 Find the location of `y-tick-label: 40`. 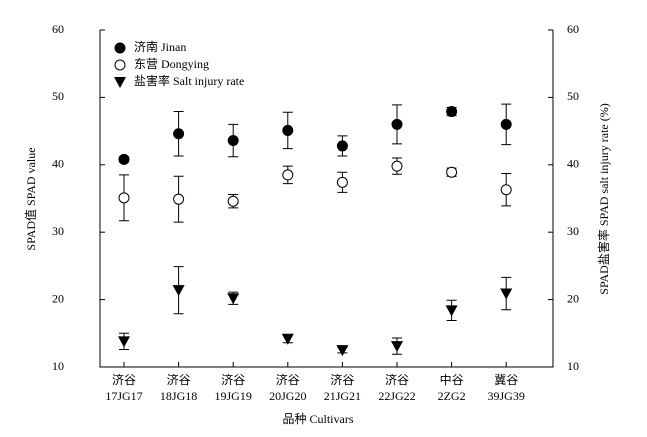

y-tick-label: 40 is located at coordinates (58, 164).